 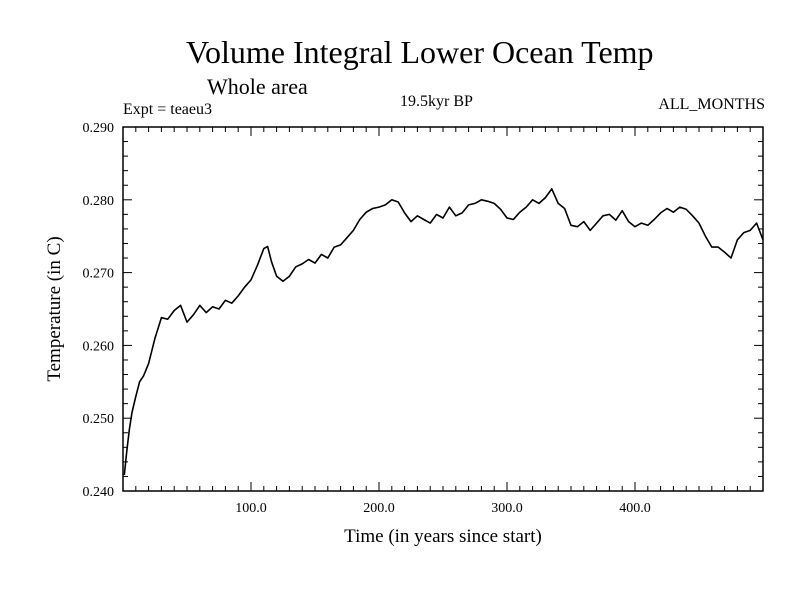 What do you see at coordinates (54, 308) in the screenshot?
I see `y-axis-label: Temperature (in C)` at bounding box center [54, 308].